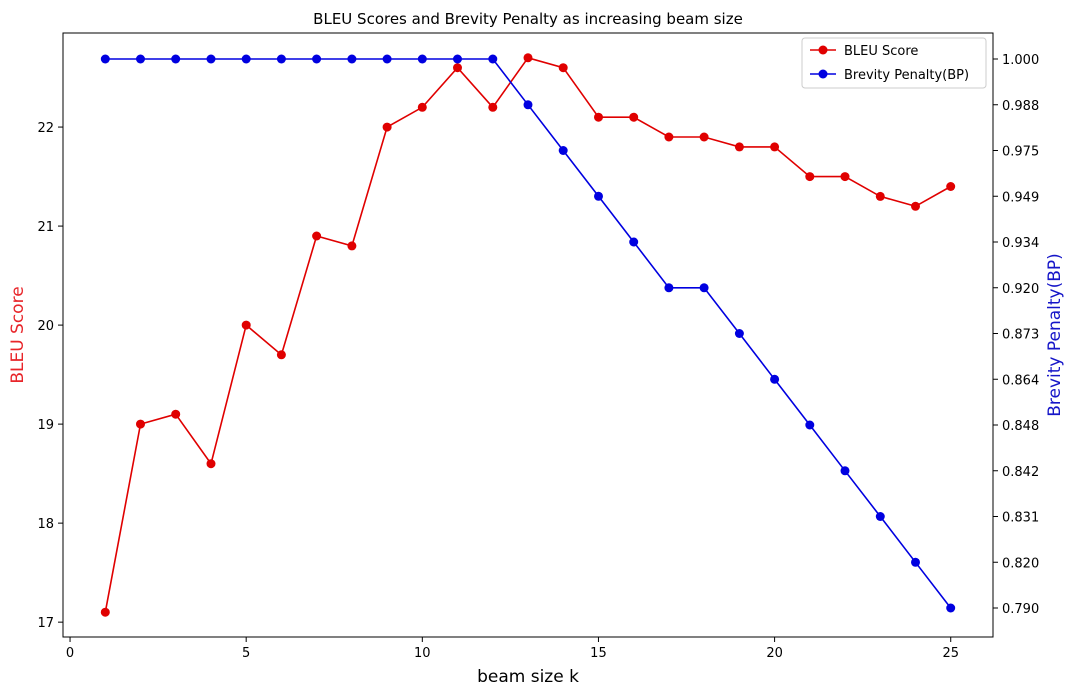 This screenshot has height=694, width=1076. Describe the element at coordinates (45, 326) in the screenshot. I see `y-left-tick-label: 20` at that location.